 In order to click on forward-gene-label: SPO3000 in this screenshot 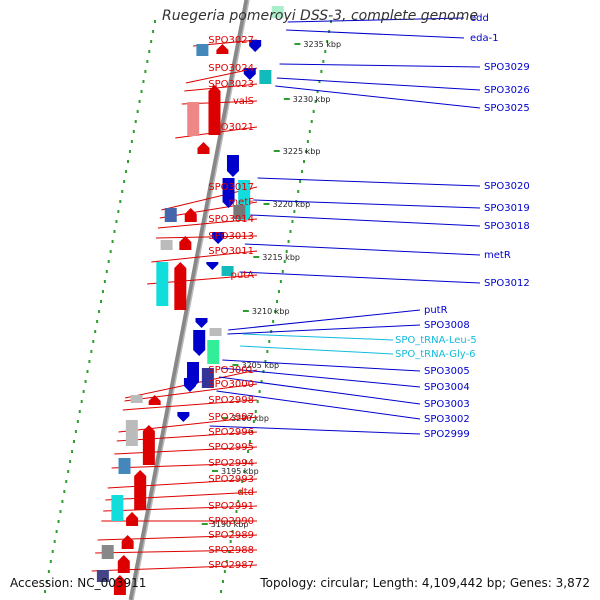, I will do `click(231, 384)`.